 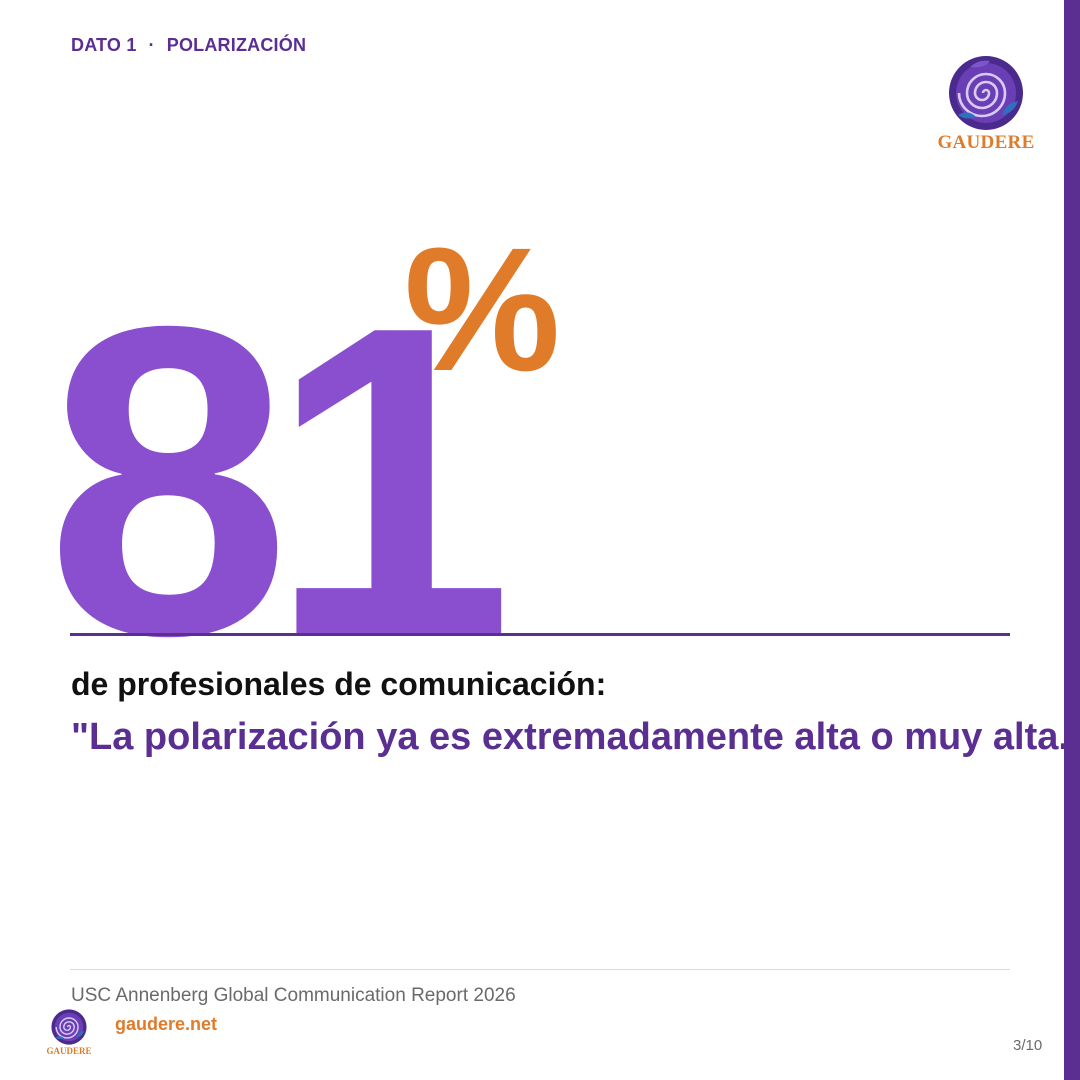 What do you see at coordinates (986, 142) in the screenshot?
I see `brand-name: GAUDERE` at bounding box center [986, 142].